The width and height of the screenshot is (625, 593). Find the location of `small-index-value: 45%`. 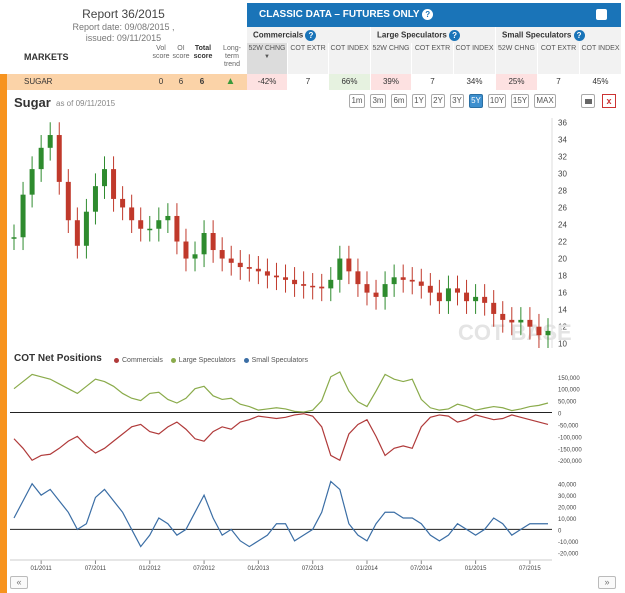

small-index-value: 45% is located at coordinates (600, 81).